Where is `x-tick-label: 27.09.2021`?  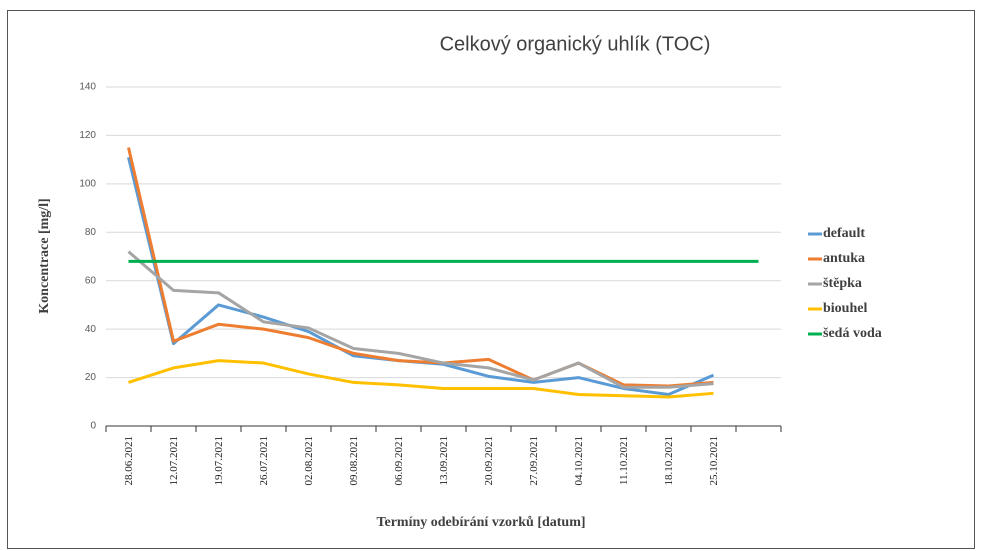
x-tick-label: 27.09.2021 is located at coordinates (534, 461).